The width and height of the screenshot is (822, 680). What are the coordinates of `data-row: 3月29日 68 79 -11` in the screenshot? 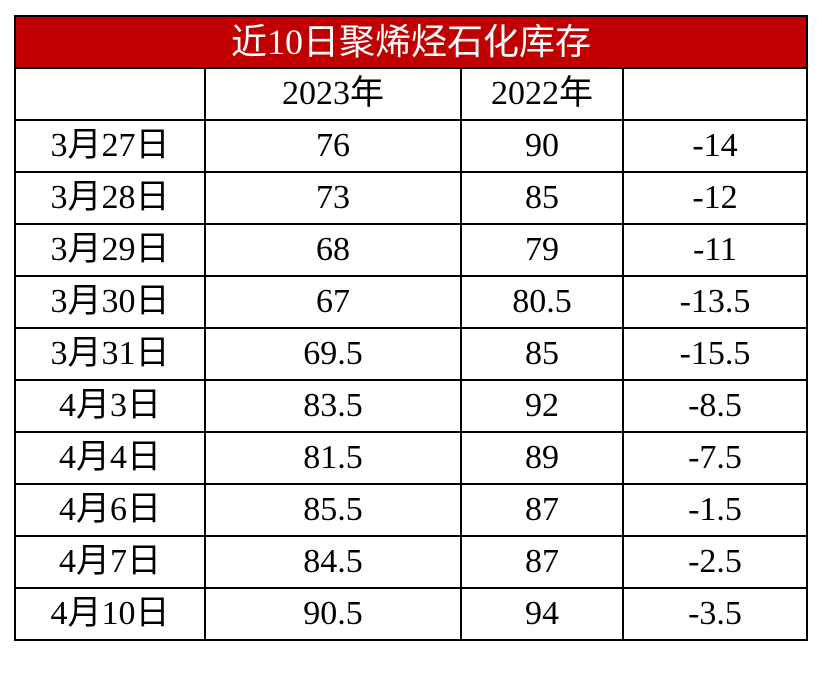 It's located at (411, 250).